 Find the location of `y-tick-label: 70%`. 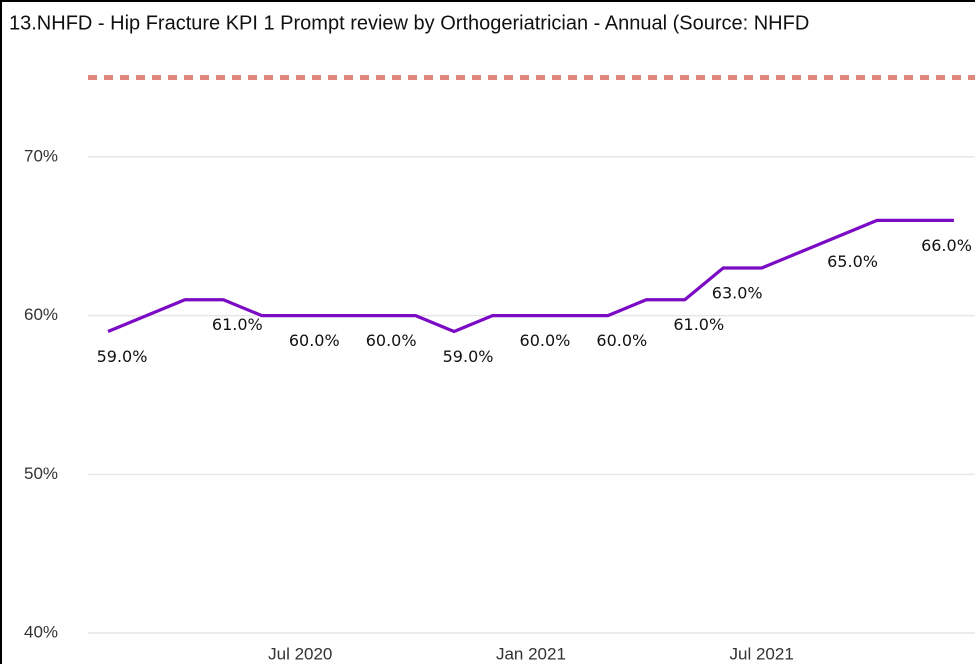

y-tick-label: 70% is located at coordinates (41, 155).